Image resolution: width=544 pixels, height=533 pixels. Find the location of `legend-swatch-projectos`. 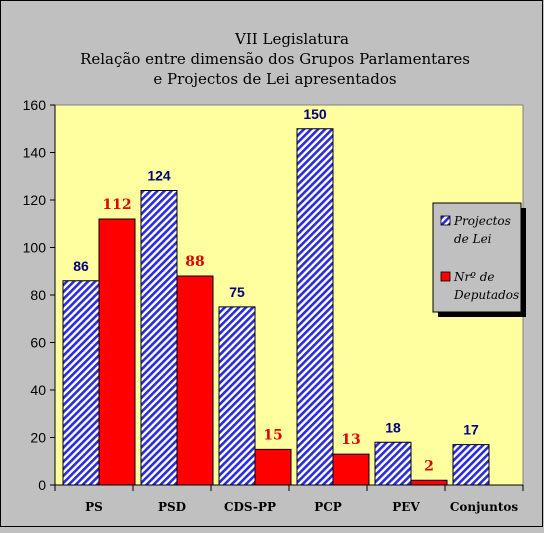

legend-swatch-projectos is located at coordinates (445, 220).